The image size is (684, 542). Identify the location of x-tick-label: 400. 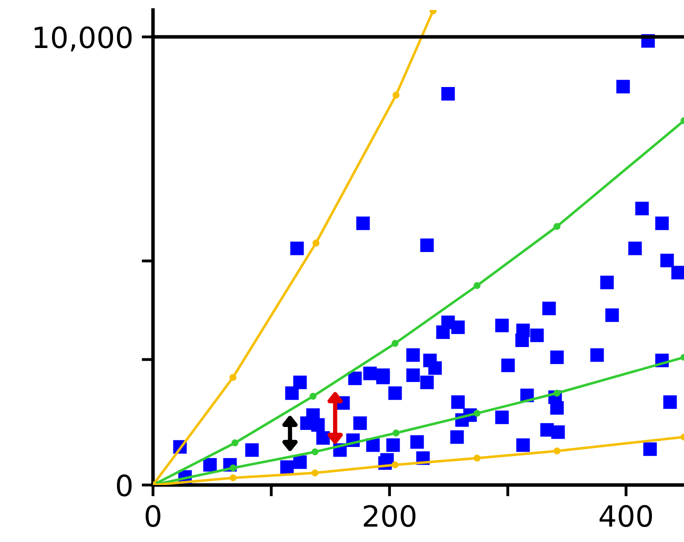
(626, 516).